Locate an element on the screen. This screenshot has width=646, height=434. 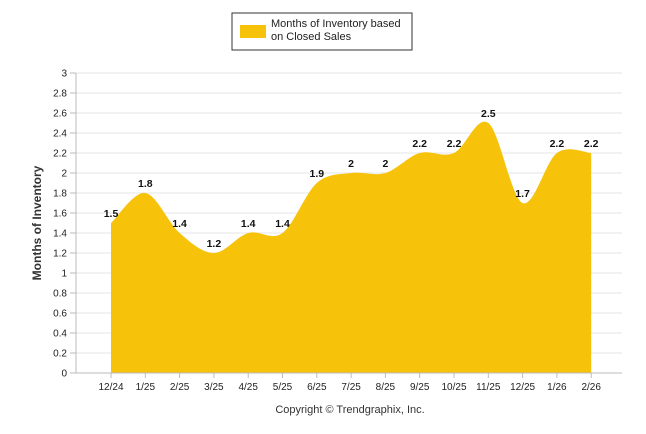
y-tick-label: 3 is located at coordinates (64, 74).